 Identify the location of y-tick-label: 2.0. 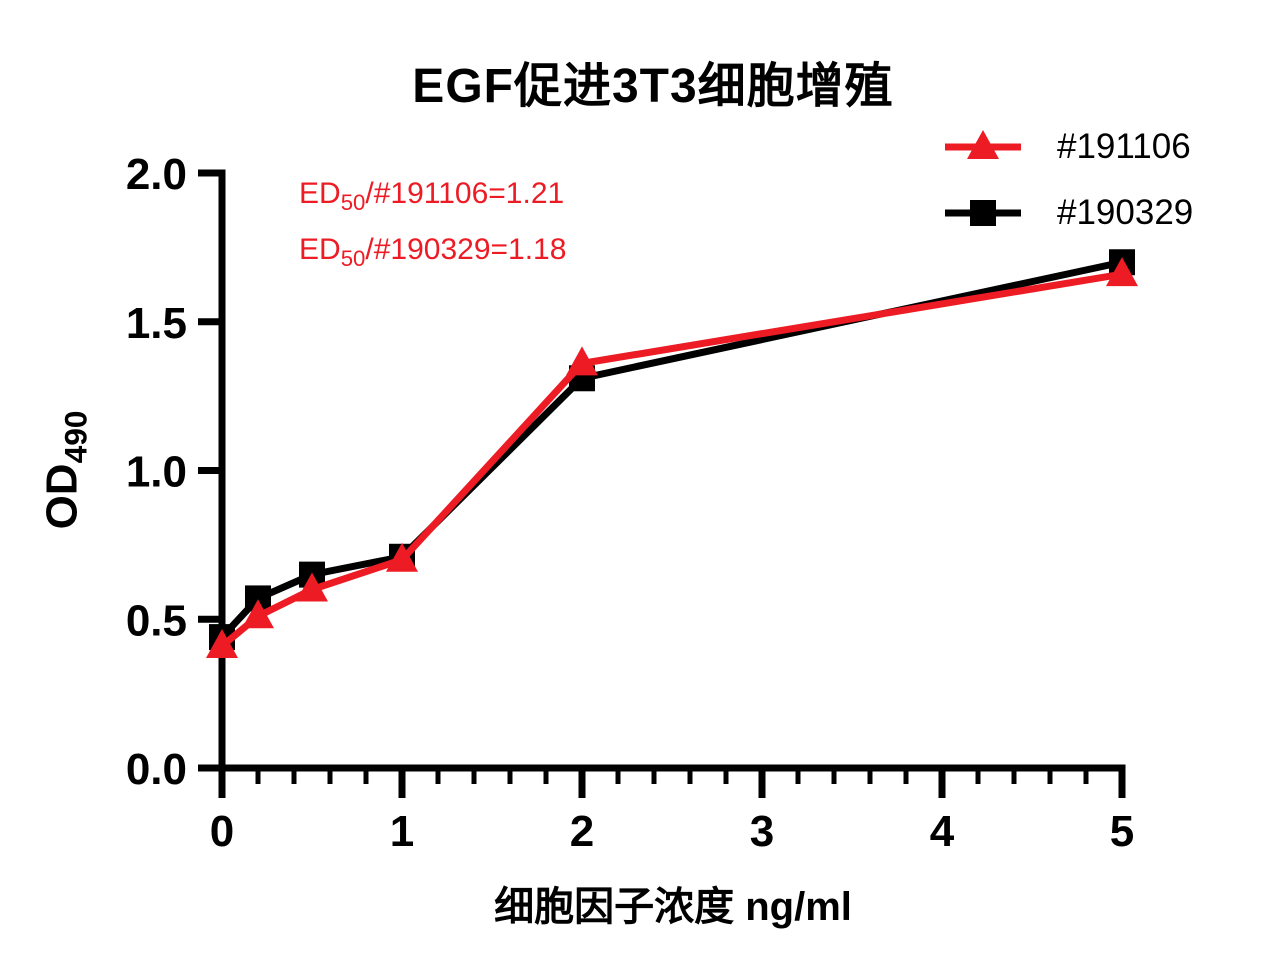
(156, 174).